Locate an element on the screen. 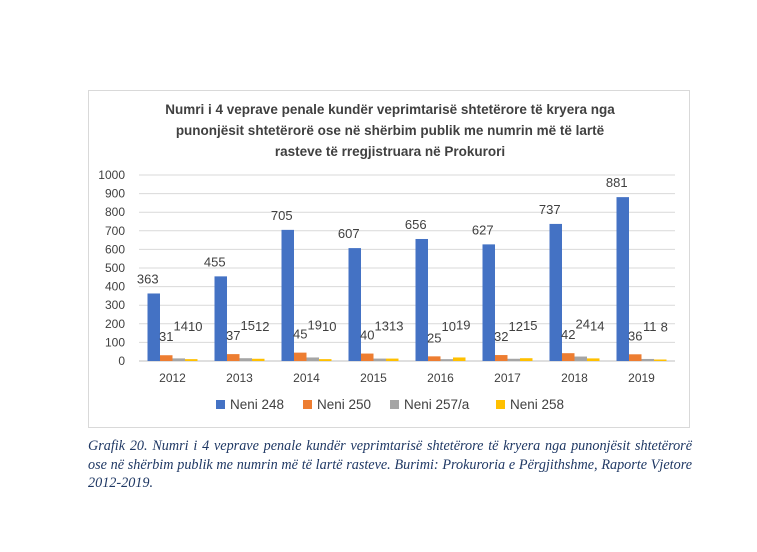 The width and height of the screenshot is (757, 552). data-label: 32 is located at coordinates (501, 336).